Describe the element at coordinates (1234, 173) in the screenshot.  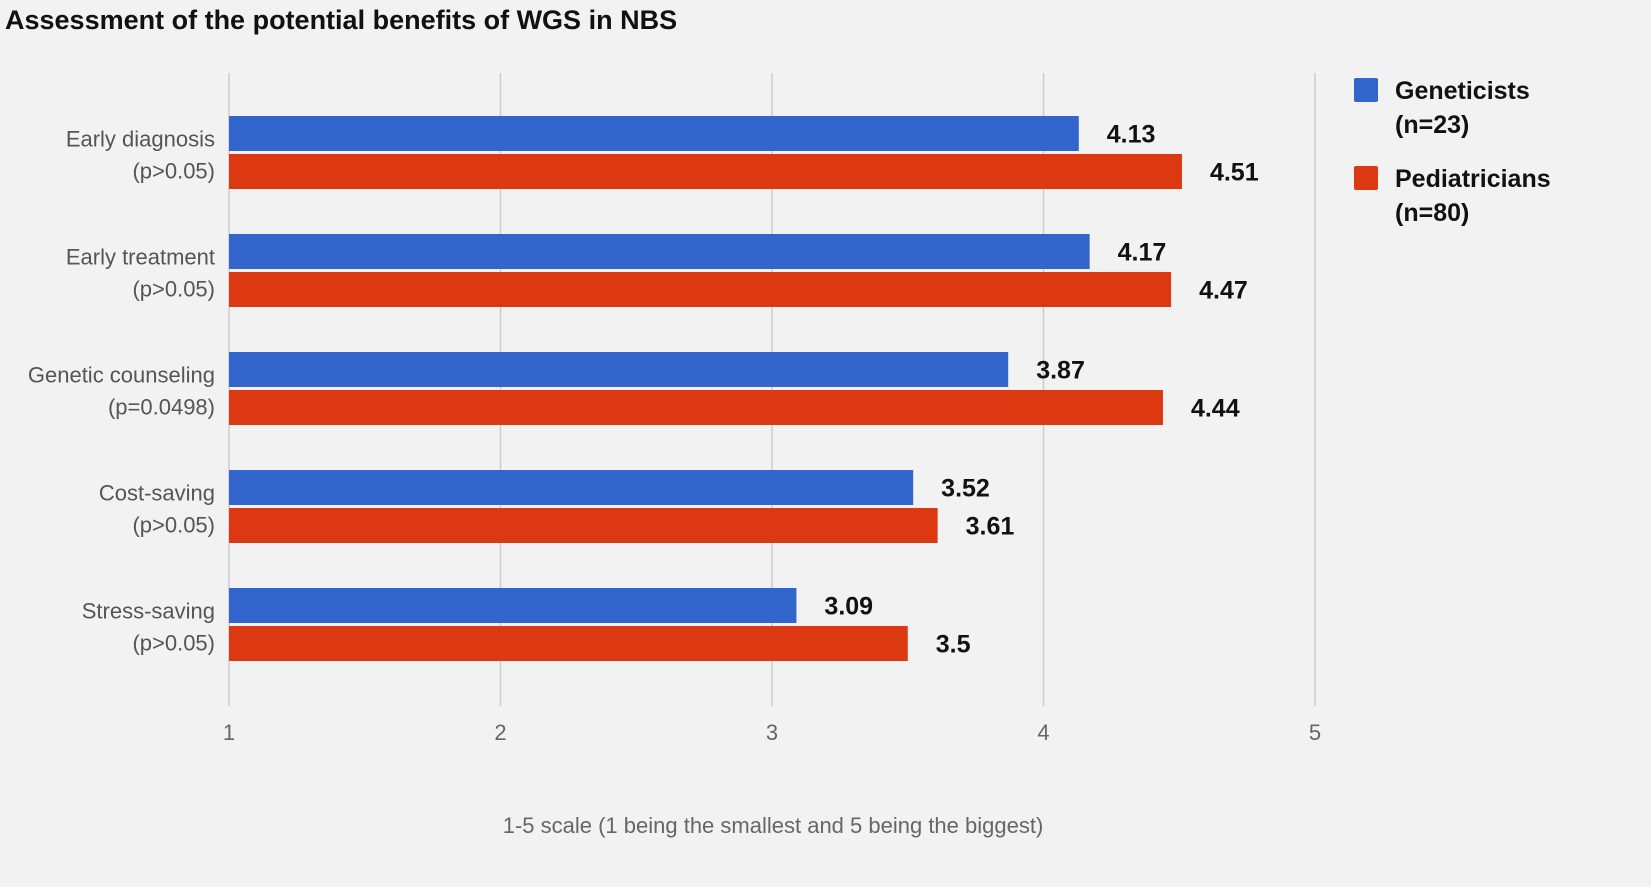
I see `value-label: 4.51` at that location.